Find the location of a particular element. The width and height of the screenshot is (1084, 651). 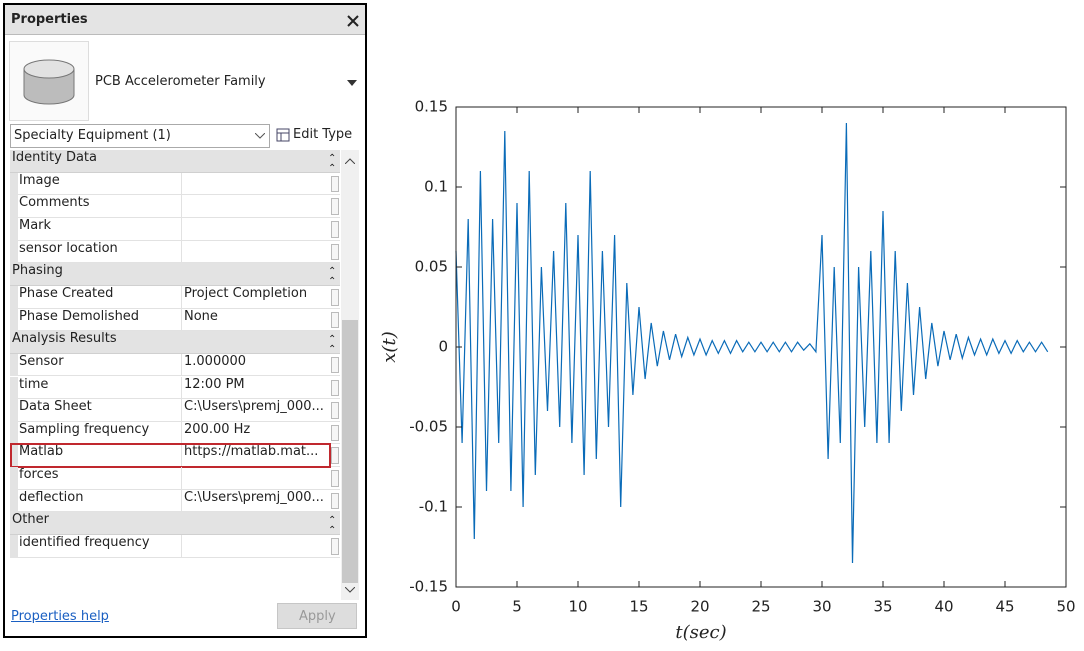

type-selector-text: Specialty Equipment (1) is located at coordinates (92, 135).